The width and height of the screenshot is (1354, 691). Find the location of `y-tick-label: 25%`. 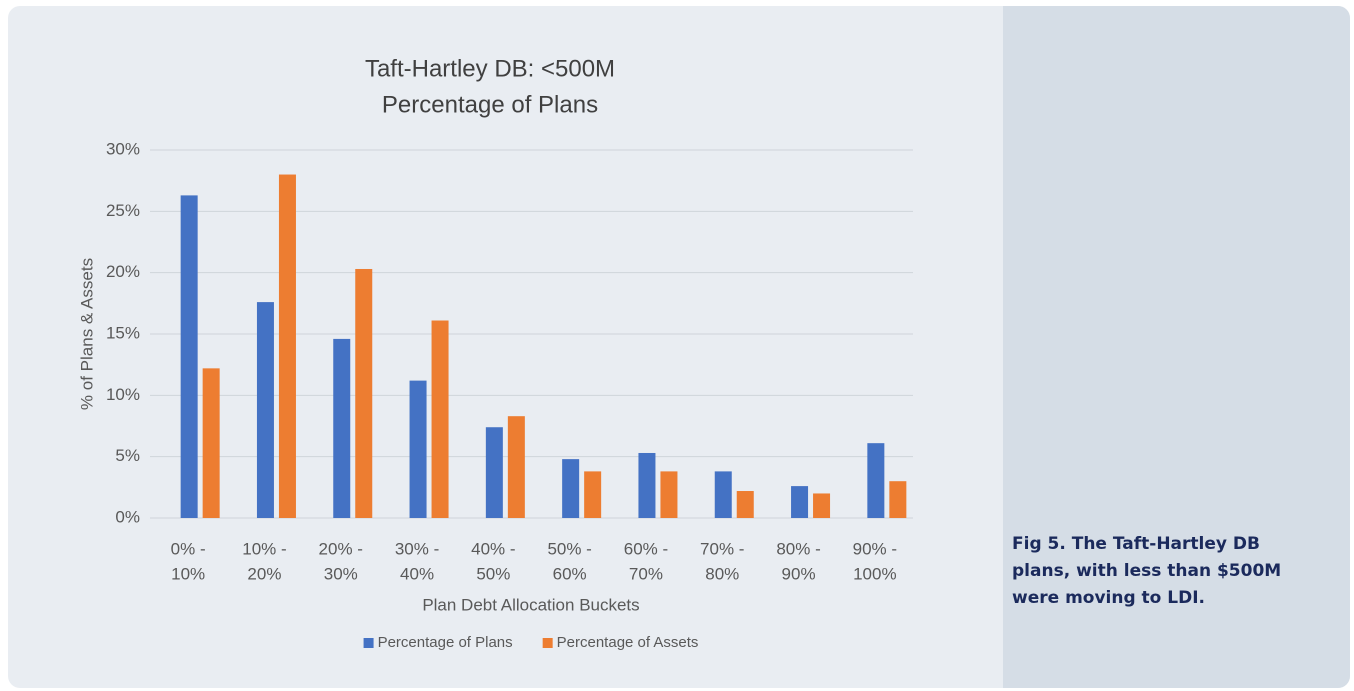

y-tick-label: 25% is located at coordinates (123, 210).